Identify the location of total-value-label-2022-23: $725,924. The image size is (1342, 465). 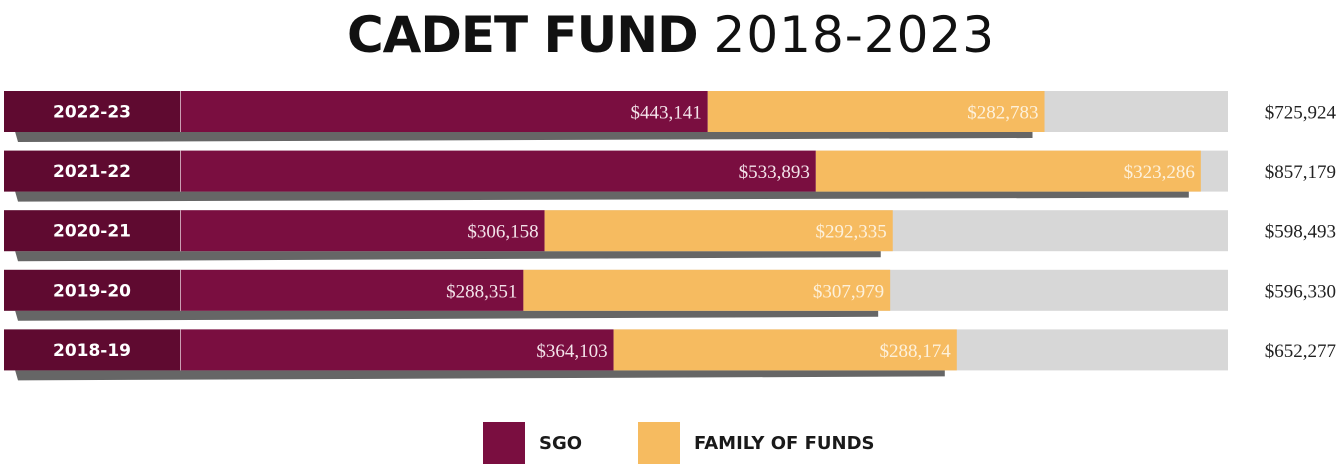
(1301, 113).